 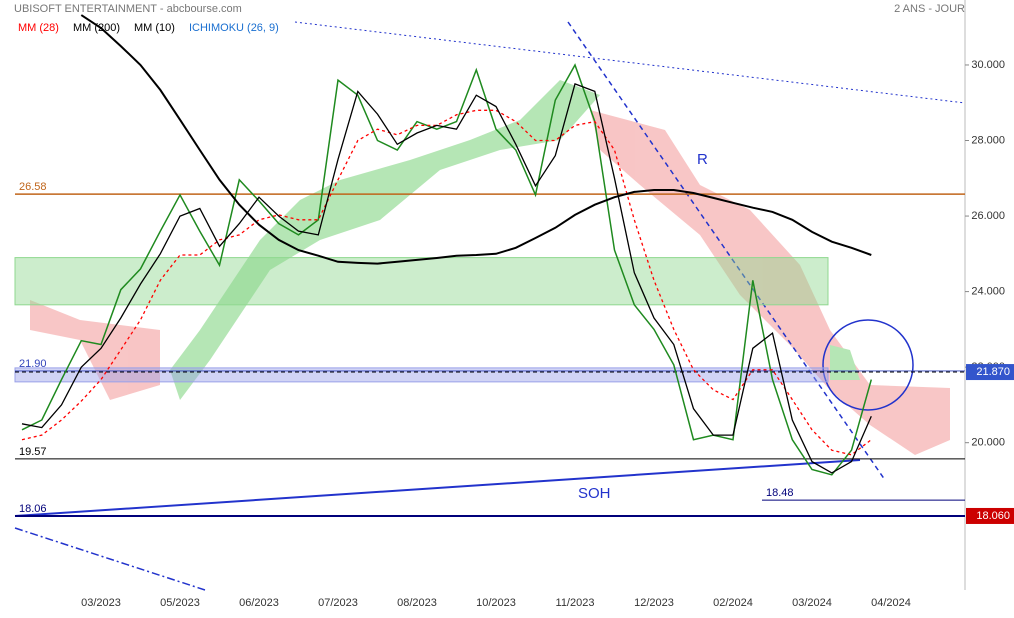 What do you see at coordinates (128, 9) in the screenshot?
I see `chart-title: UBISOFT ENTERTAINMENT - abcbourse.com` at bounding box center [128, 9].